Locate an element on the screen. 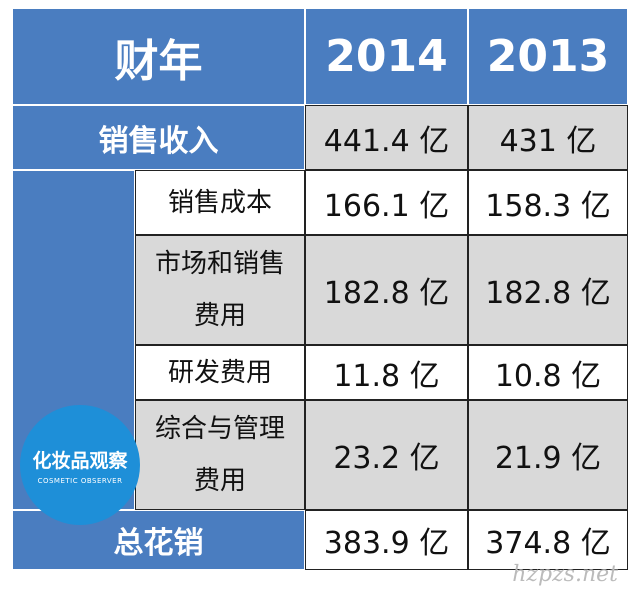 The height and width of the screenshot is (596, 640). value-cell: 10.8 亿 is located at coordinates (548, 372).